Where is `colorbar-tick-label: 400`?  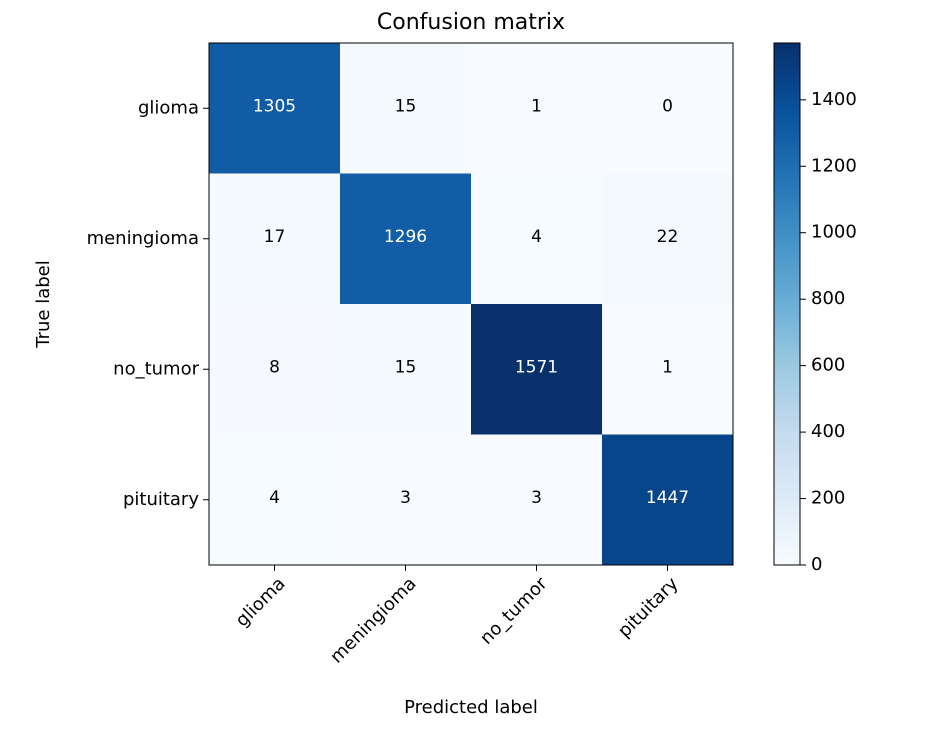 colorbar-tick-label: 400 is located at coordinates (828, 431).